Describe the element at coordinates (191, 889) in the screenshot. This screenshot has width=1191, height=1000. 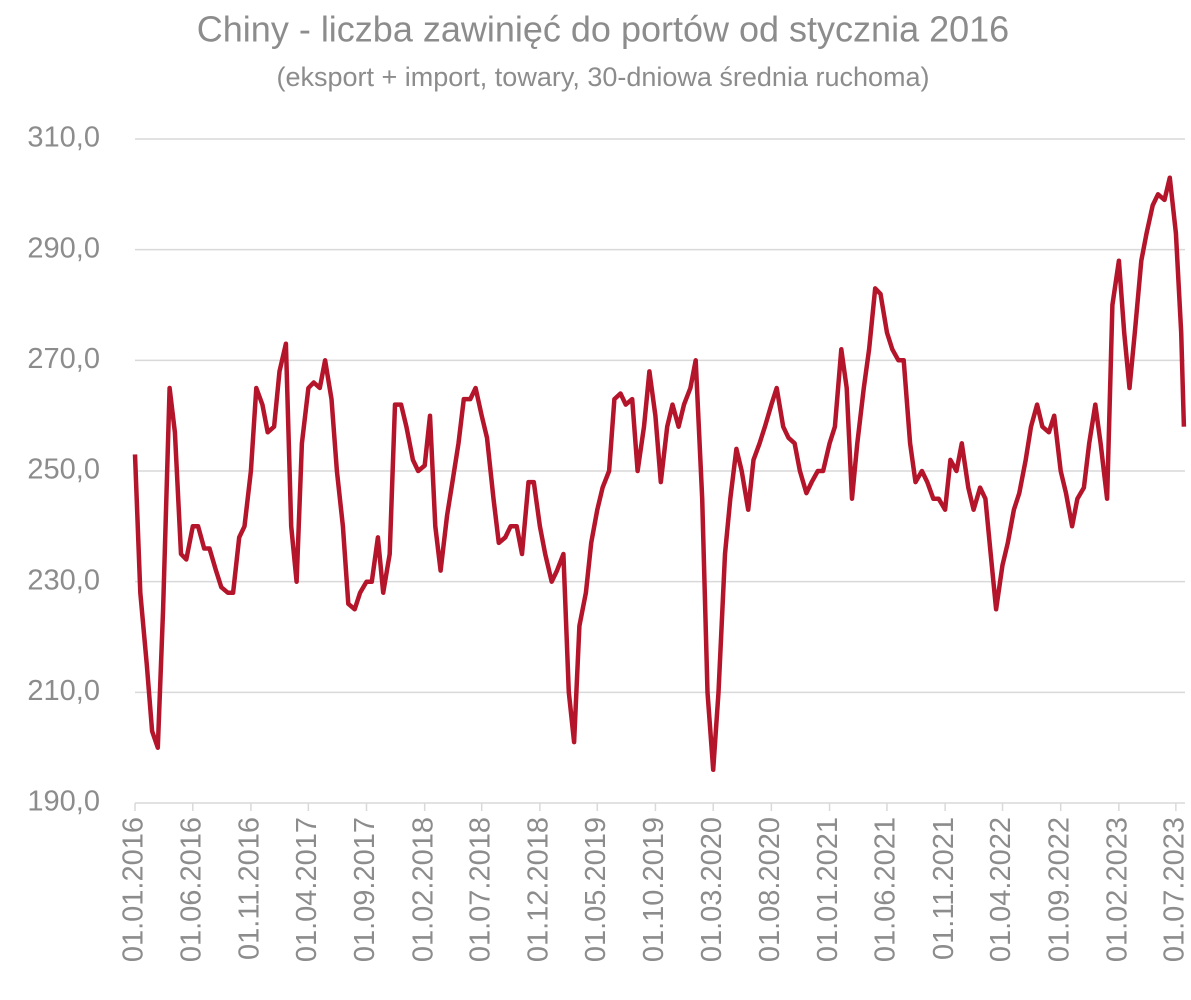
I see `x-tick-label: 01.06.2016` at that location.